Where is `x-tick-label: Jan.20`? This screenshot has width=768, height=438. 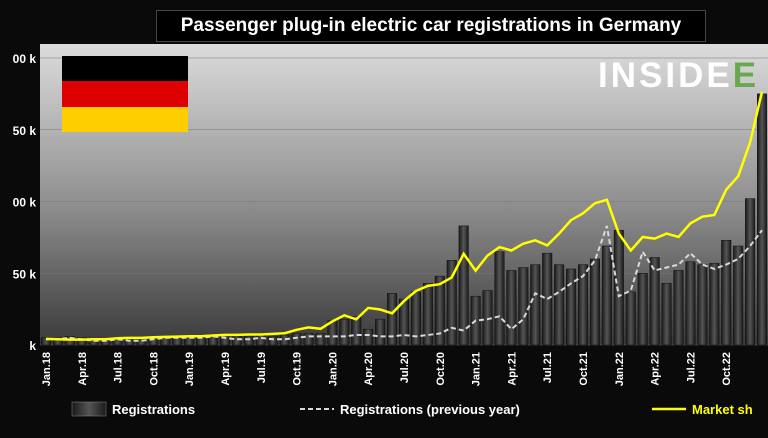 x-tick-label: Jan.20 is located at coordinates (333, 369).